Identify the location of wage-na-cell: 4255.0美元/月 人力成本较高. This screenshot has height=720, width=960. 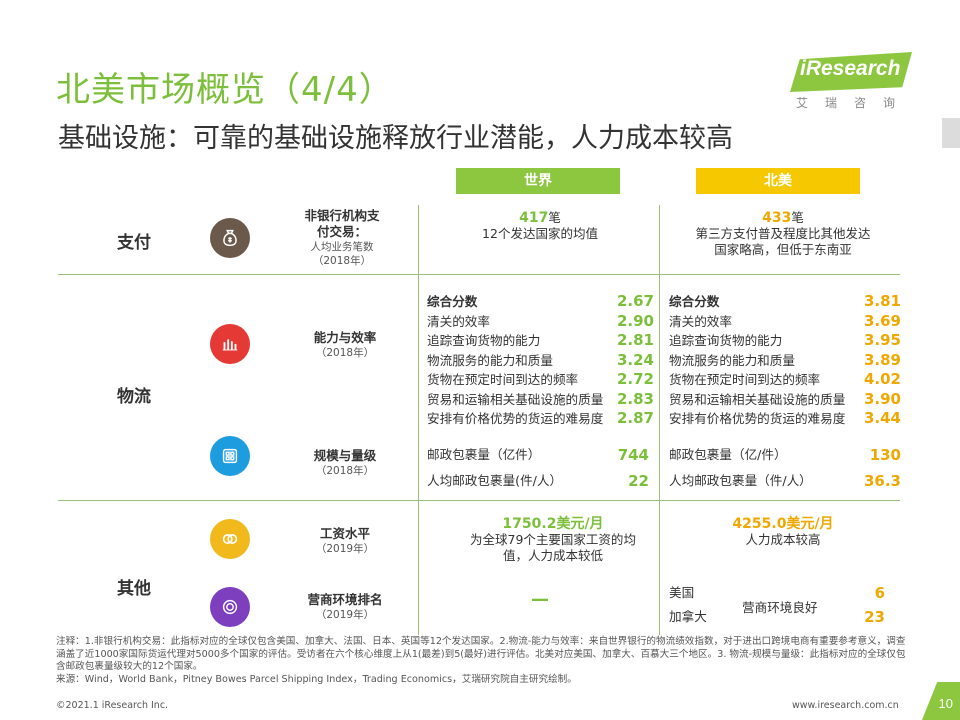
(783, 532).